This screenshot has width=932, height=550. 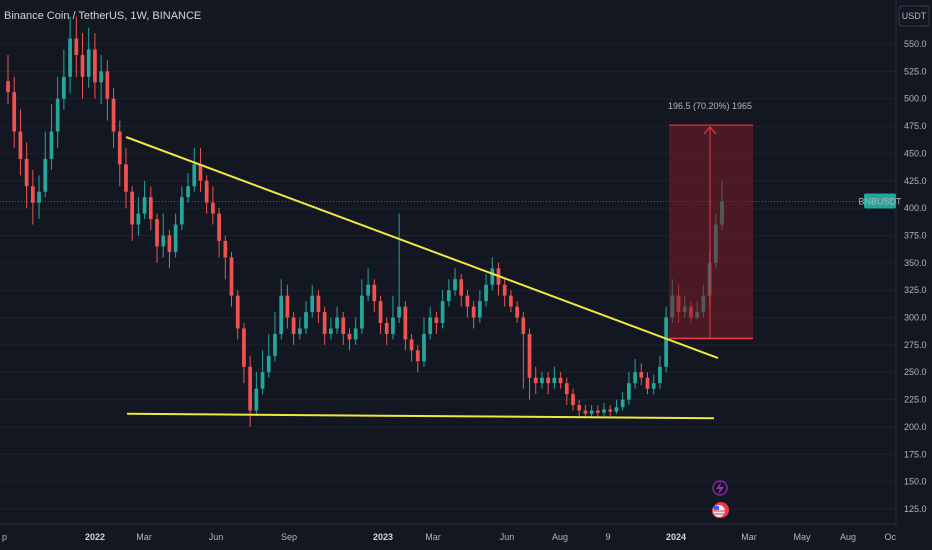 I want to click on time-tick-label: 2022, so click(x=95, y=537).